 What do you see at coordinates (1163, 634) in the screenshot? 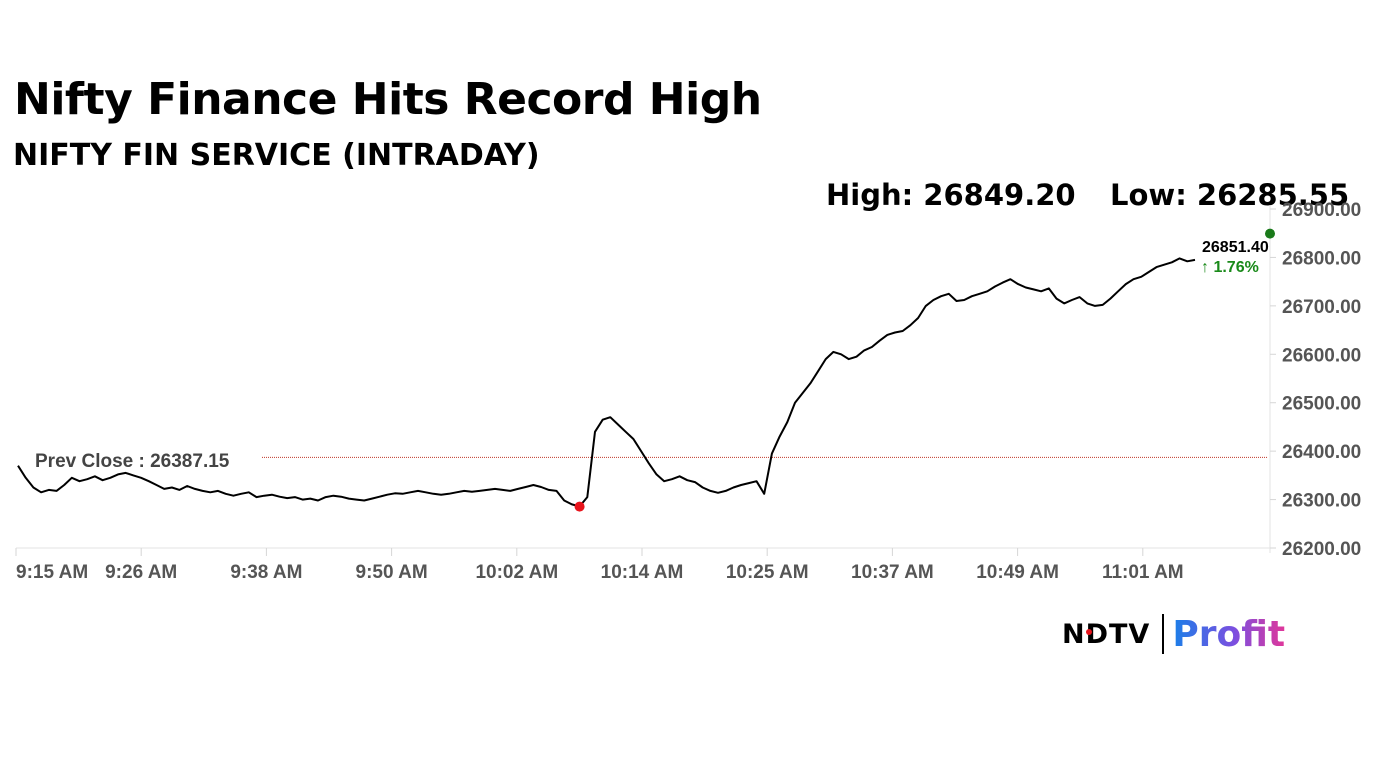
I see `logo-separator` at bounding box center [1163, 634].